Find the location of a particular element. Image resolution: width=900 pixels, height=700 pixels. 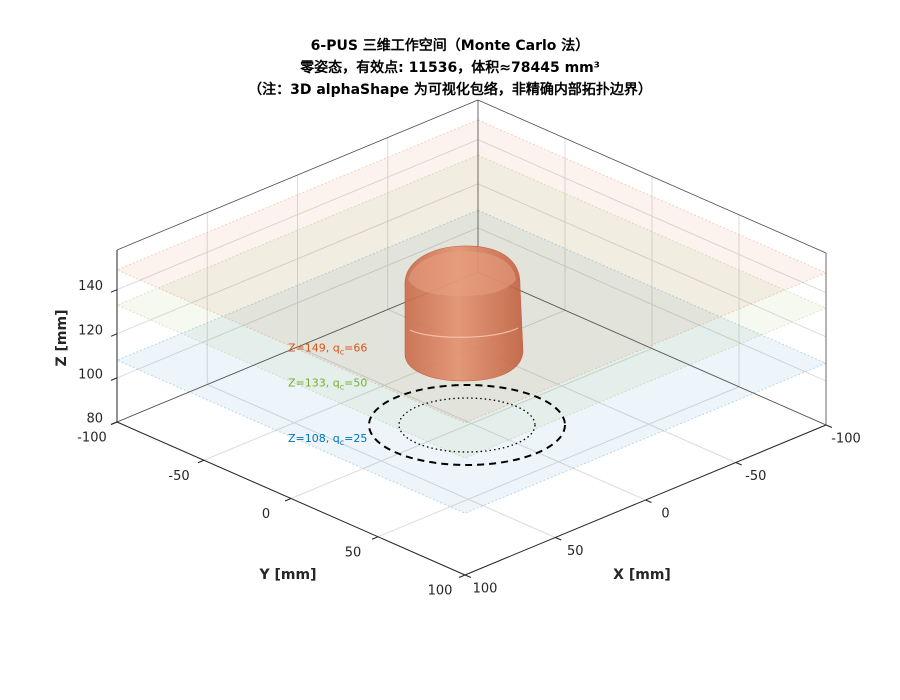

z-tick-label: 100 is located at coordinates (90, 374).